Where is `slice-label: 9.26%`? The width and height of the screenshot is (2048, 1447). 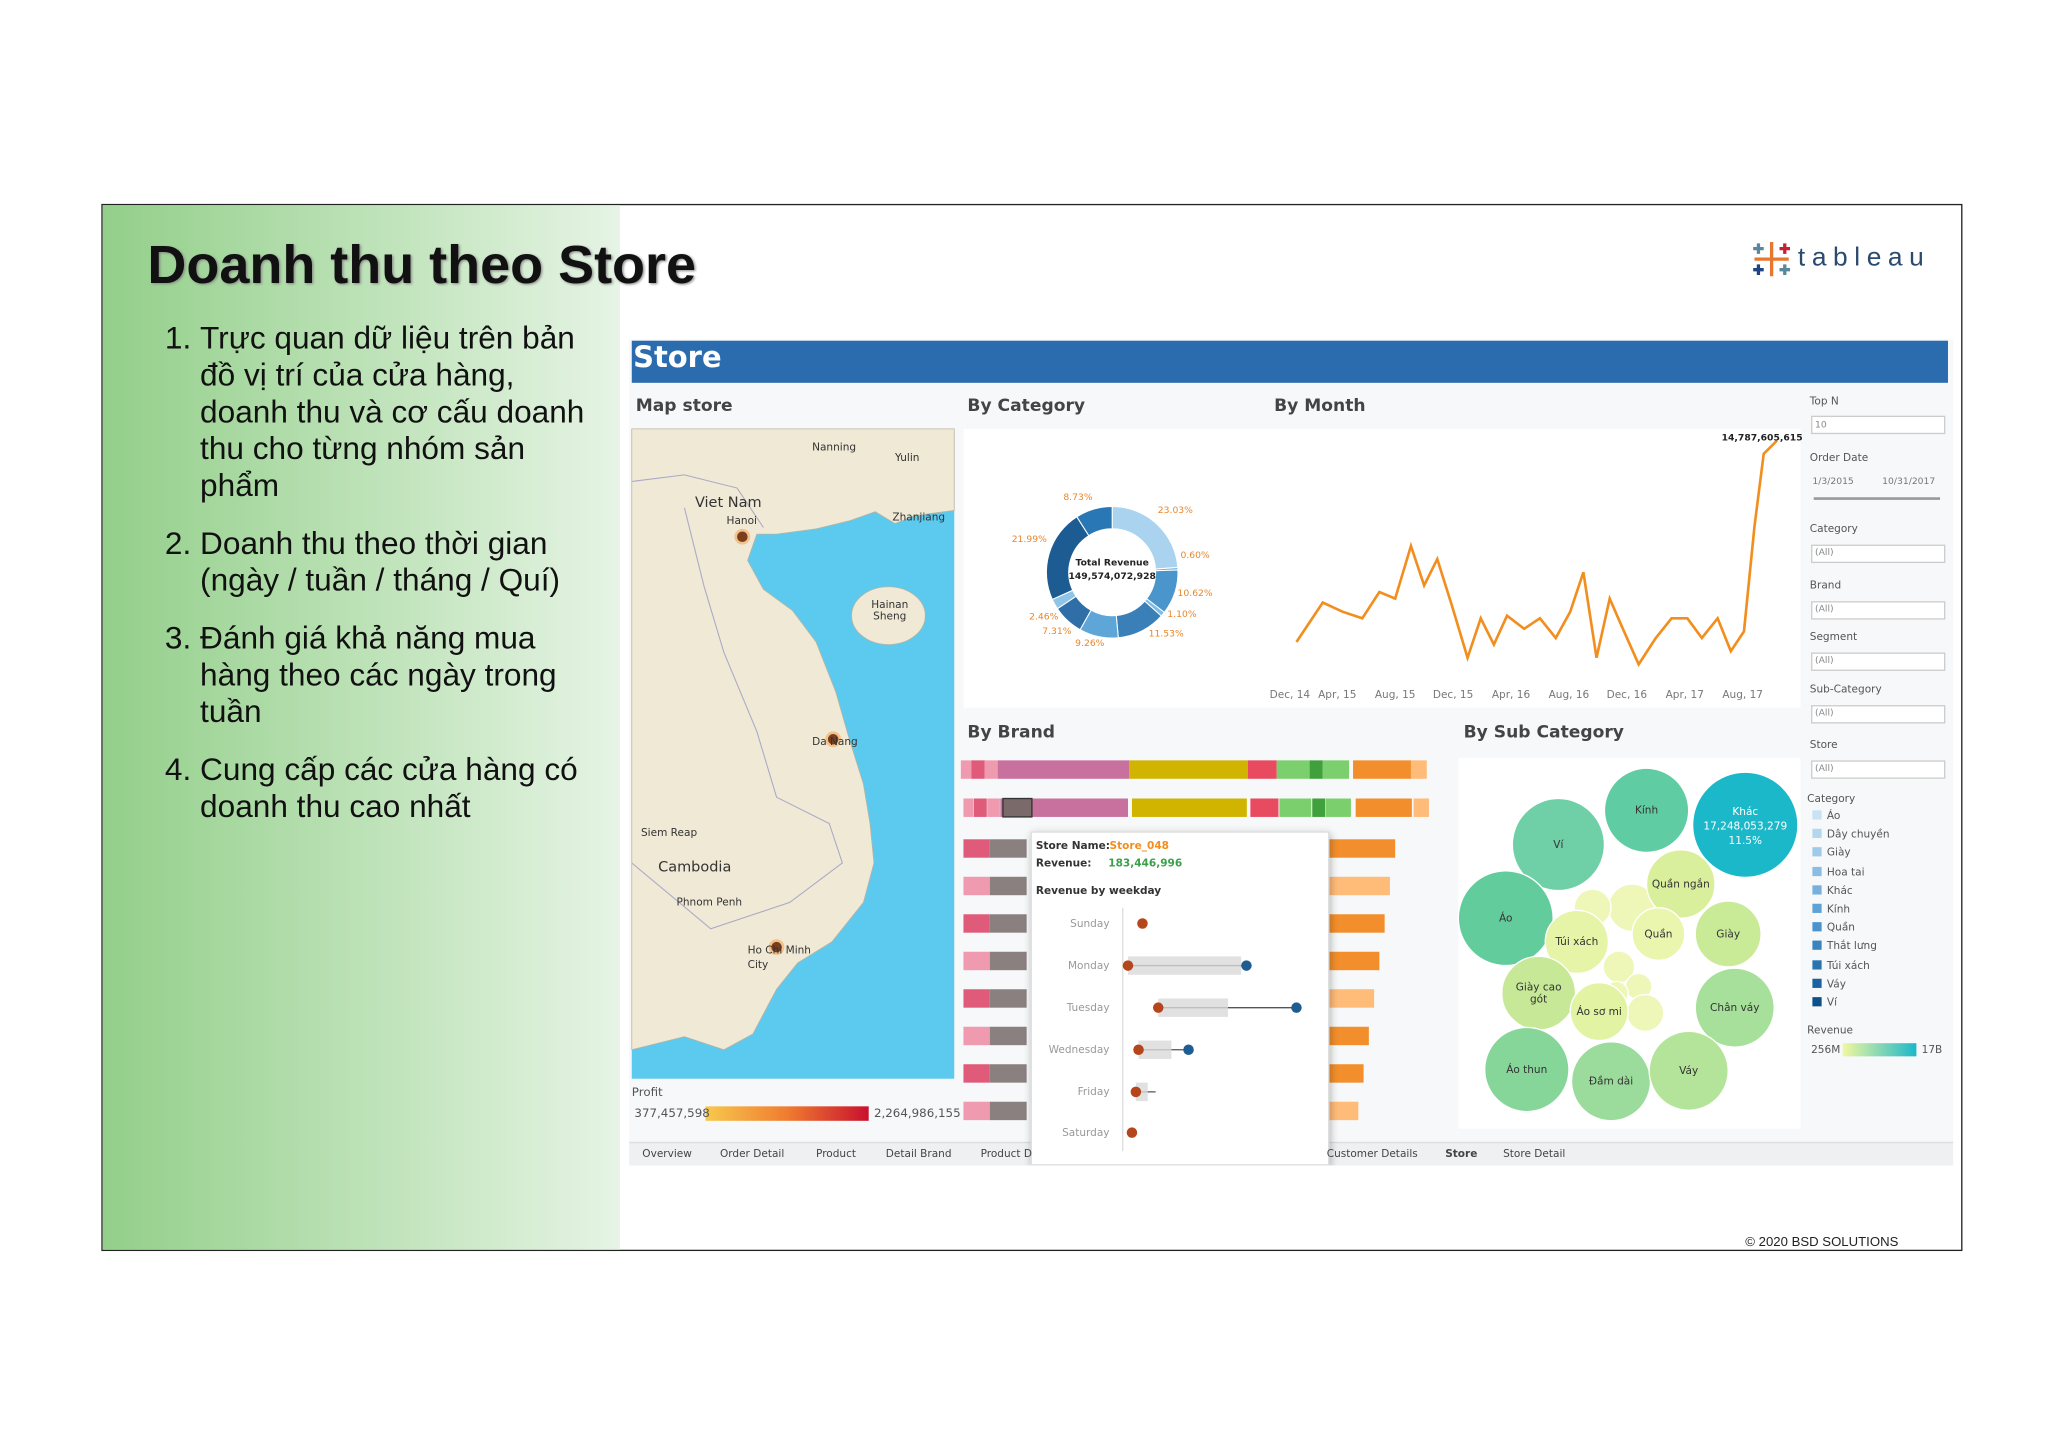 slice-label: 9.26% is located at coordinates (1090, 643).